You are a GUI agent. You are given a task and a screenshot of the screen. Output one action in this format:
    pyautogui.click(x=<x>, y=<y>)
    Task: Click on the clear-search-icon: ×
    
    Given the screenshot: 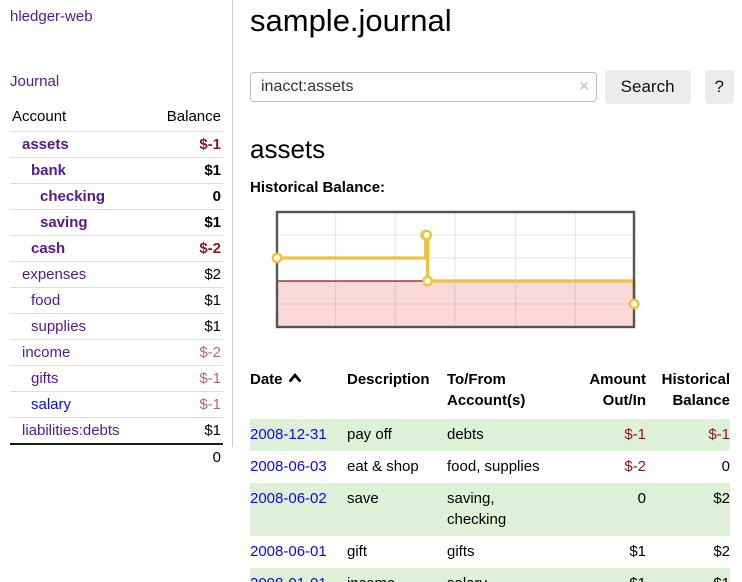 What is the action you would take?
    pyautogui.click(x=584, y=86)
    